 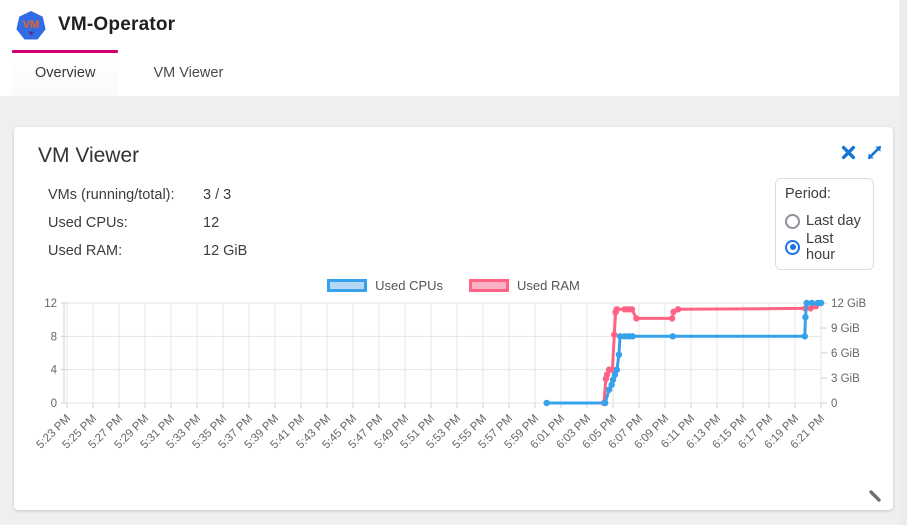 I want to click on stat-label: VMs (running/total):, so click(x=111, y=195).